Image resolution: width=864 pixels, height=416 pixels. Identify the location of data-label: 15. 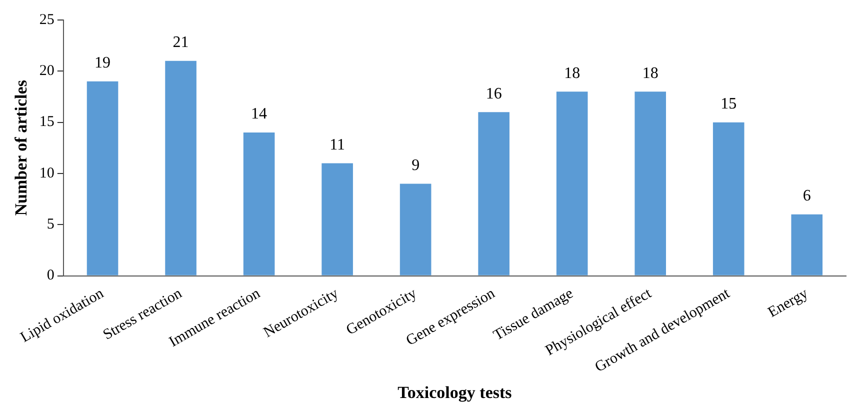
(728, 104).